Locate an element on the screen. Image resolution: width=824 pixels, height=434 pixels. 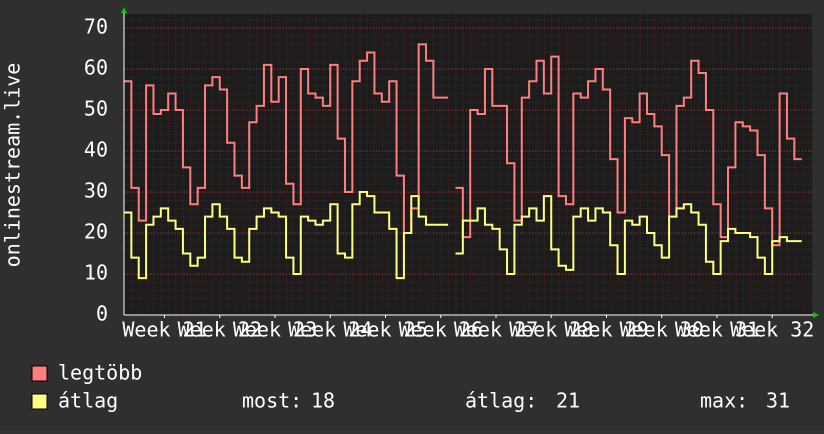
x-tick-label: Week 25 is located at coordinates (385, 330).